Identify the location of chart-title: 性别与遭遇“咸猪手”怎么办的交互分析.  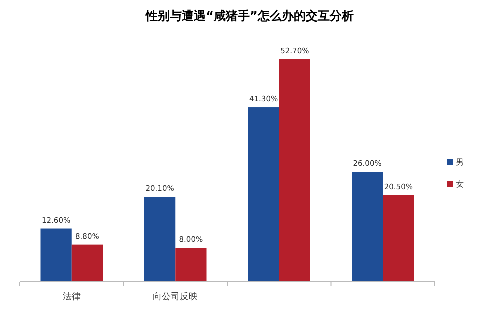
(249, 16).